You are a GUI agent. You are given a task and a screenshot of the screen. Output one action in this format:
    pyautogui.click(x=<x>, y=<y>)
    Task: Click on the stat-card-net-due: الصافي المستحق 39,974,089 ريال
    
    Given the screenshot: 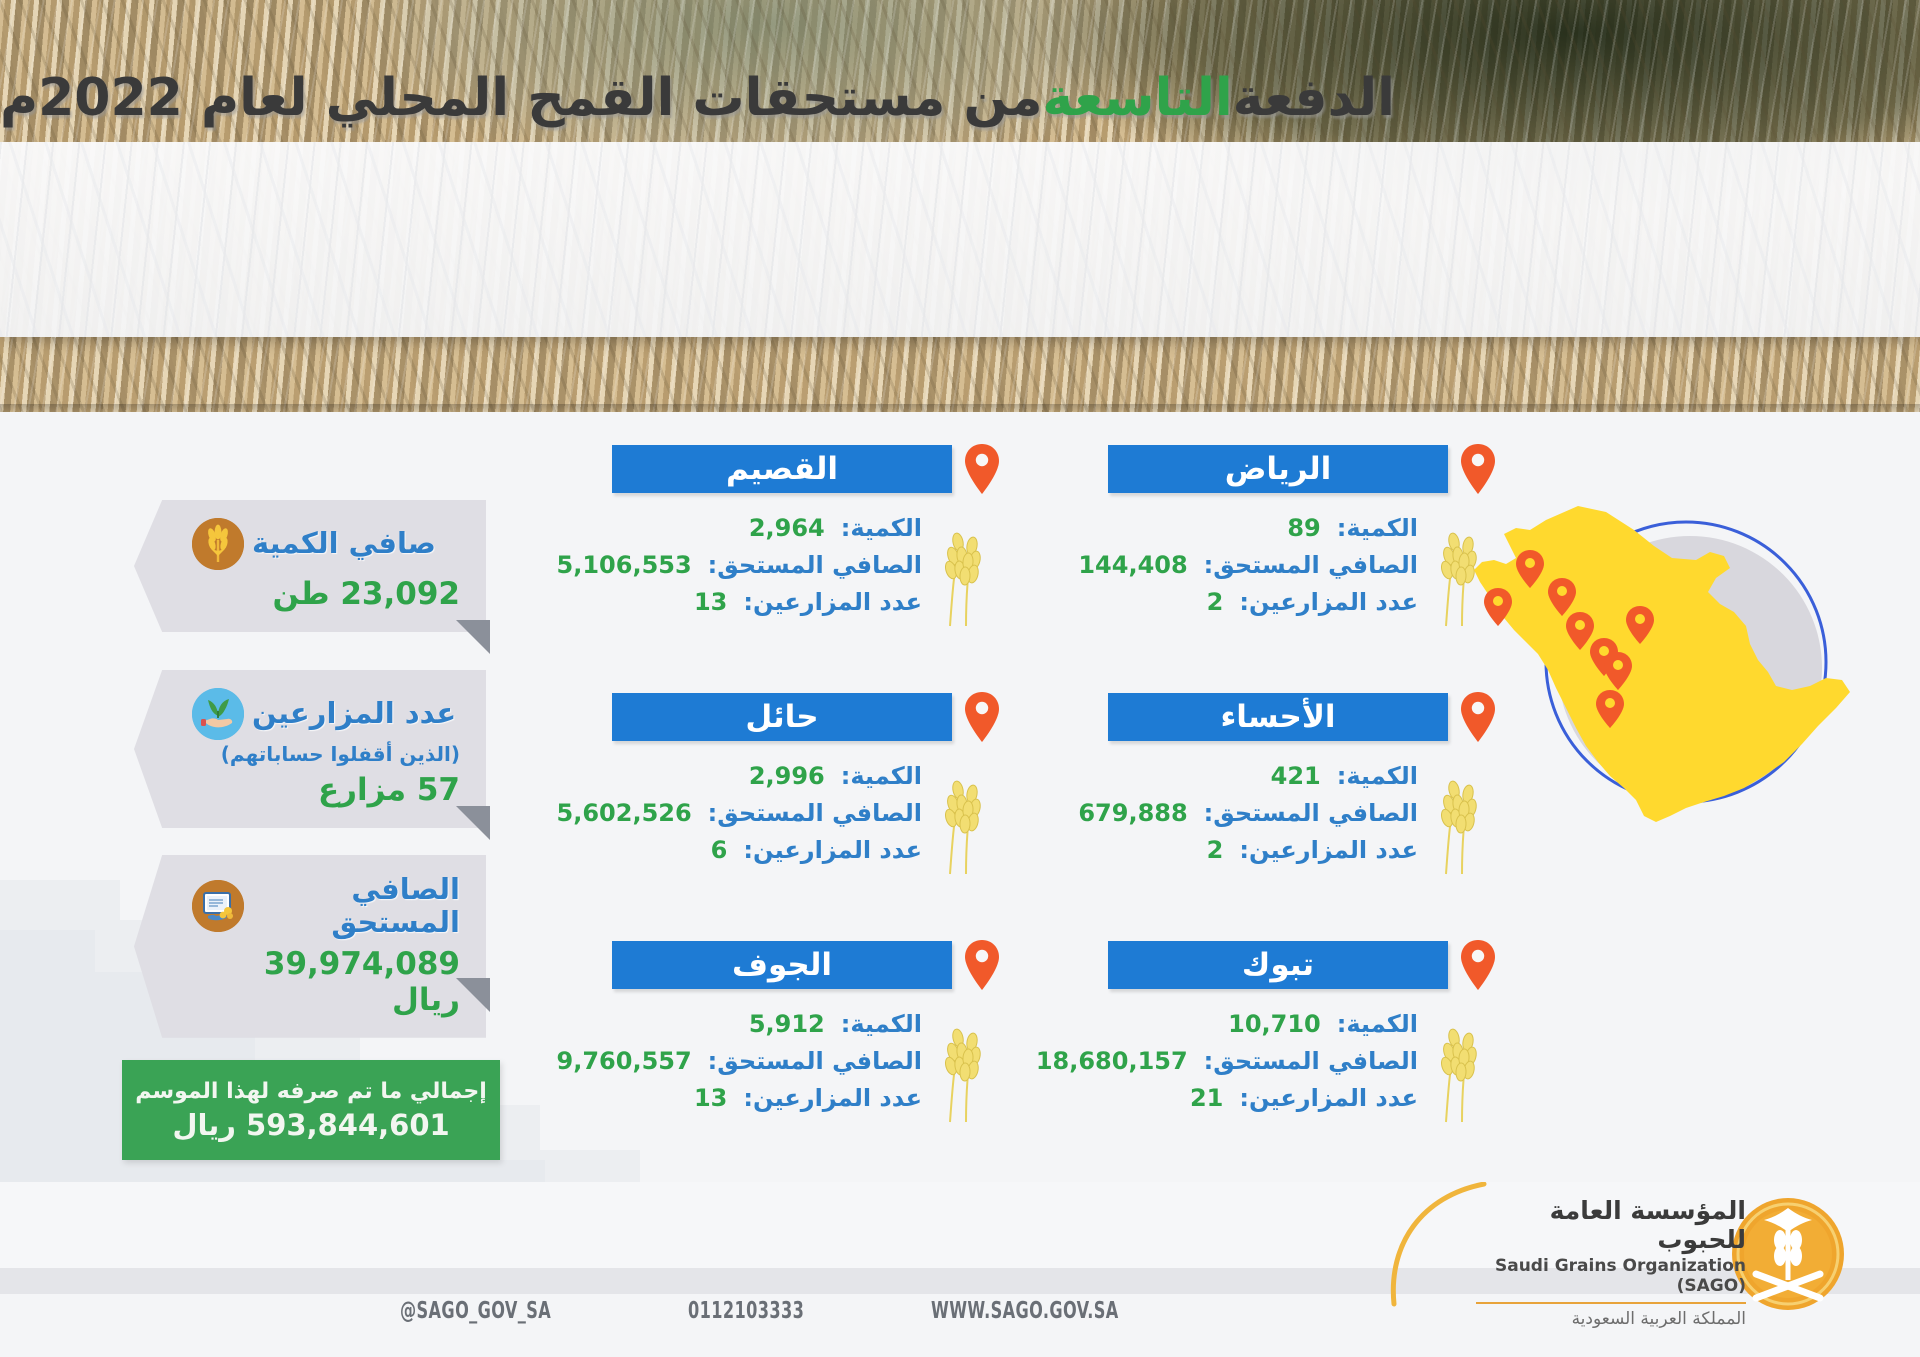 What is the action you would take?
    pyautogui.click(x=310, y=946)
    